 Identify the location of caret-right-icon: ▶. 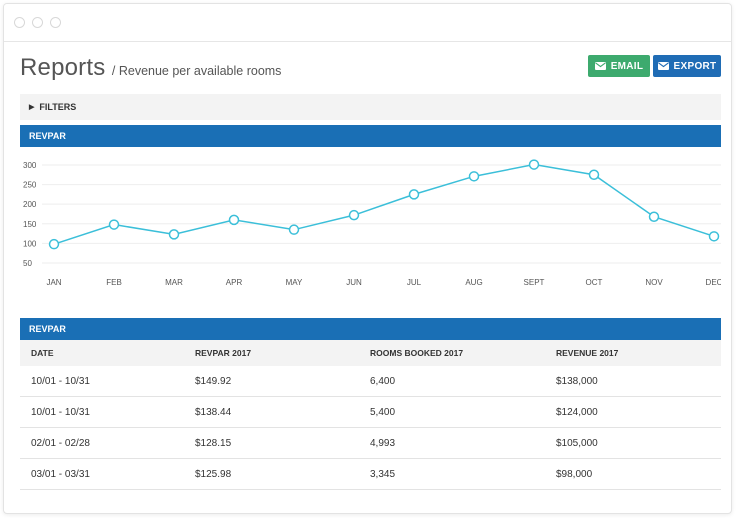
(32, 107).